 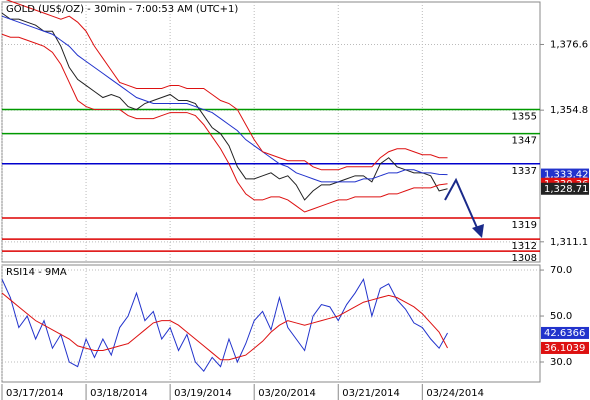 What do you see at coordinates (478, 231) in the screenshot?
I see `arrow-head` at bounding box center [478, 231].